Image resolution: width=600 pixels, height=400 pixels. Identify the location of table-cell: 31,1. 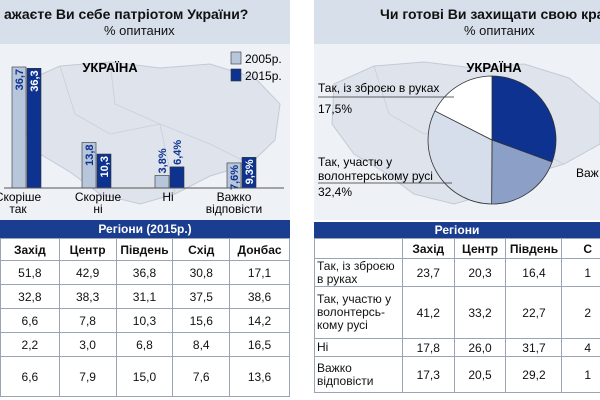
(144, 296).